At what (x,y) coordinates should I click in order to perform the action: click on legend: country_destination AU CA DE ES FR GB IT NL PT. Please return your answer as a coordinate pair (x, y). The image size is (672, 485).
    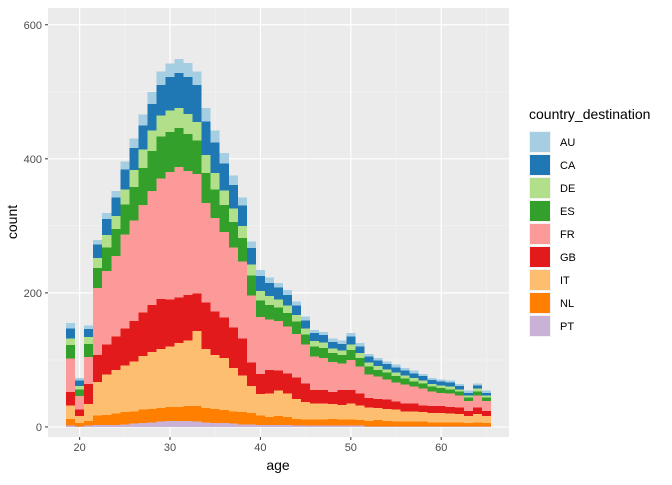
    Looking at the image, I should click on (589, 221).